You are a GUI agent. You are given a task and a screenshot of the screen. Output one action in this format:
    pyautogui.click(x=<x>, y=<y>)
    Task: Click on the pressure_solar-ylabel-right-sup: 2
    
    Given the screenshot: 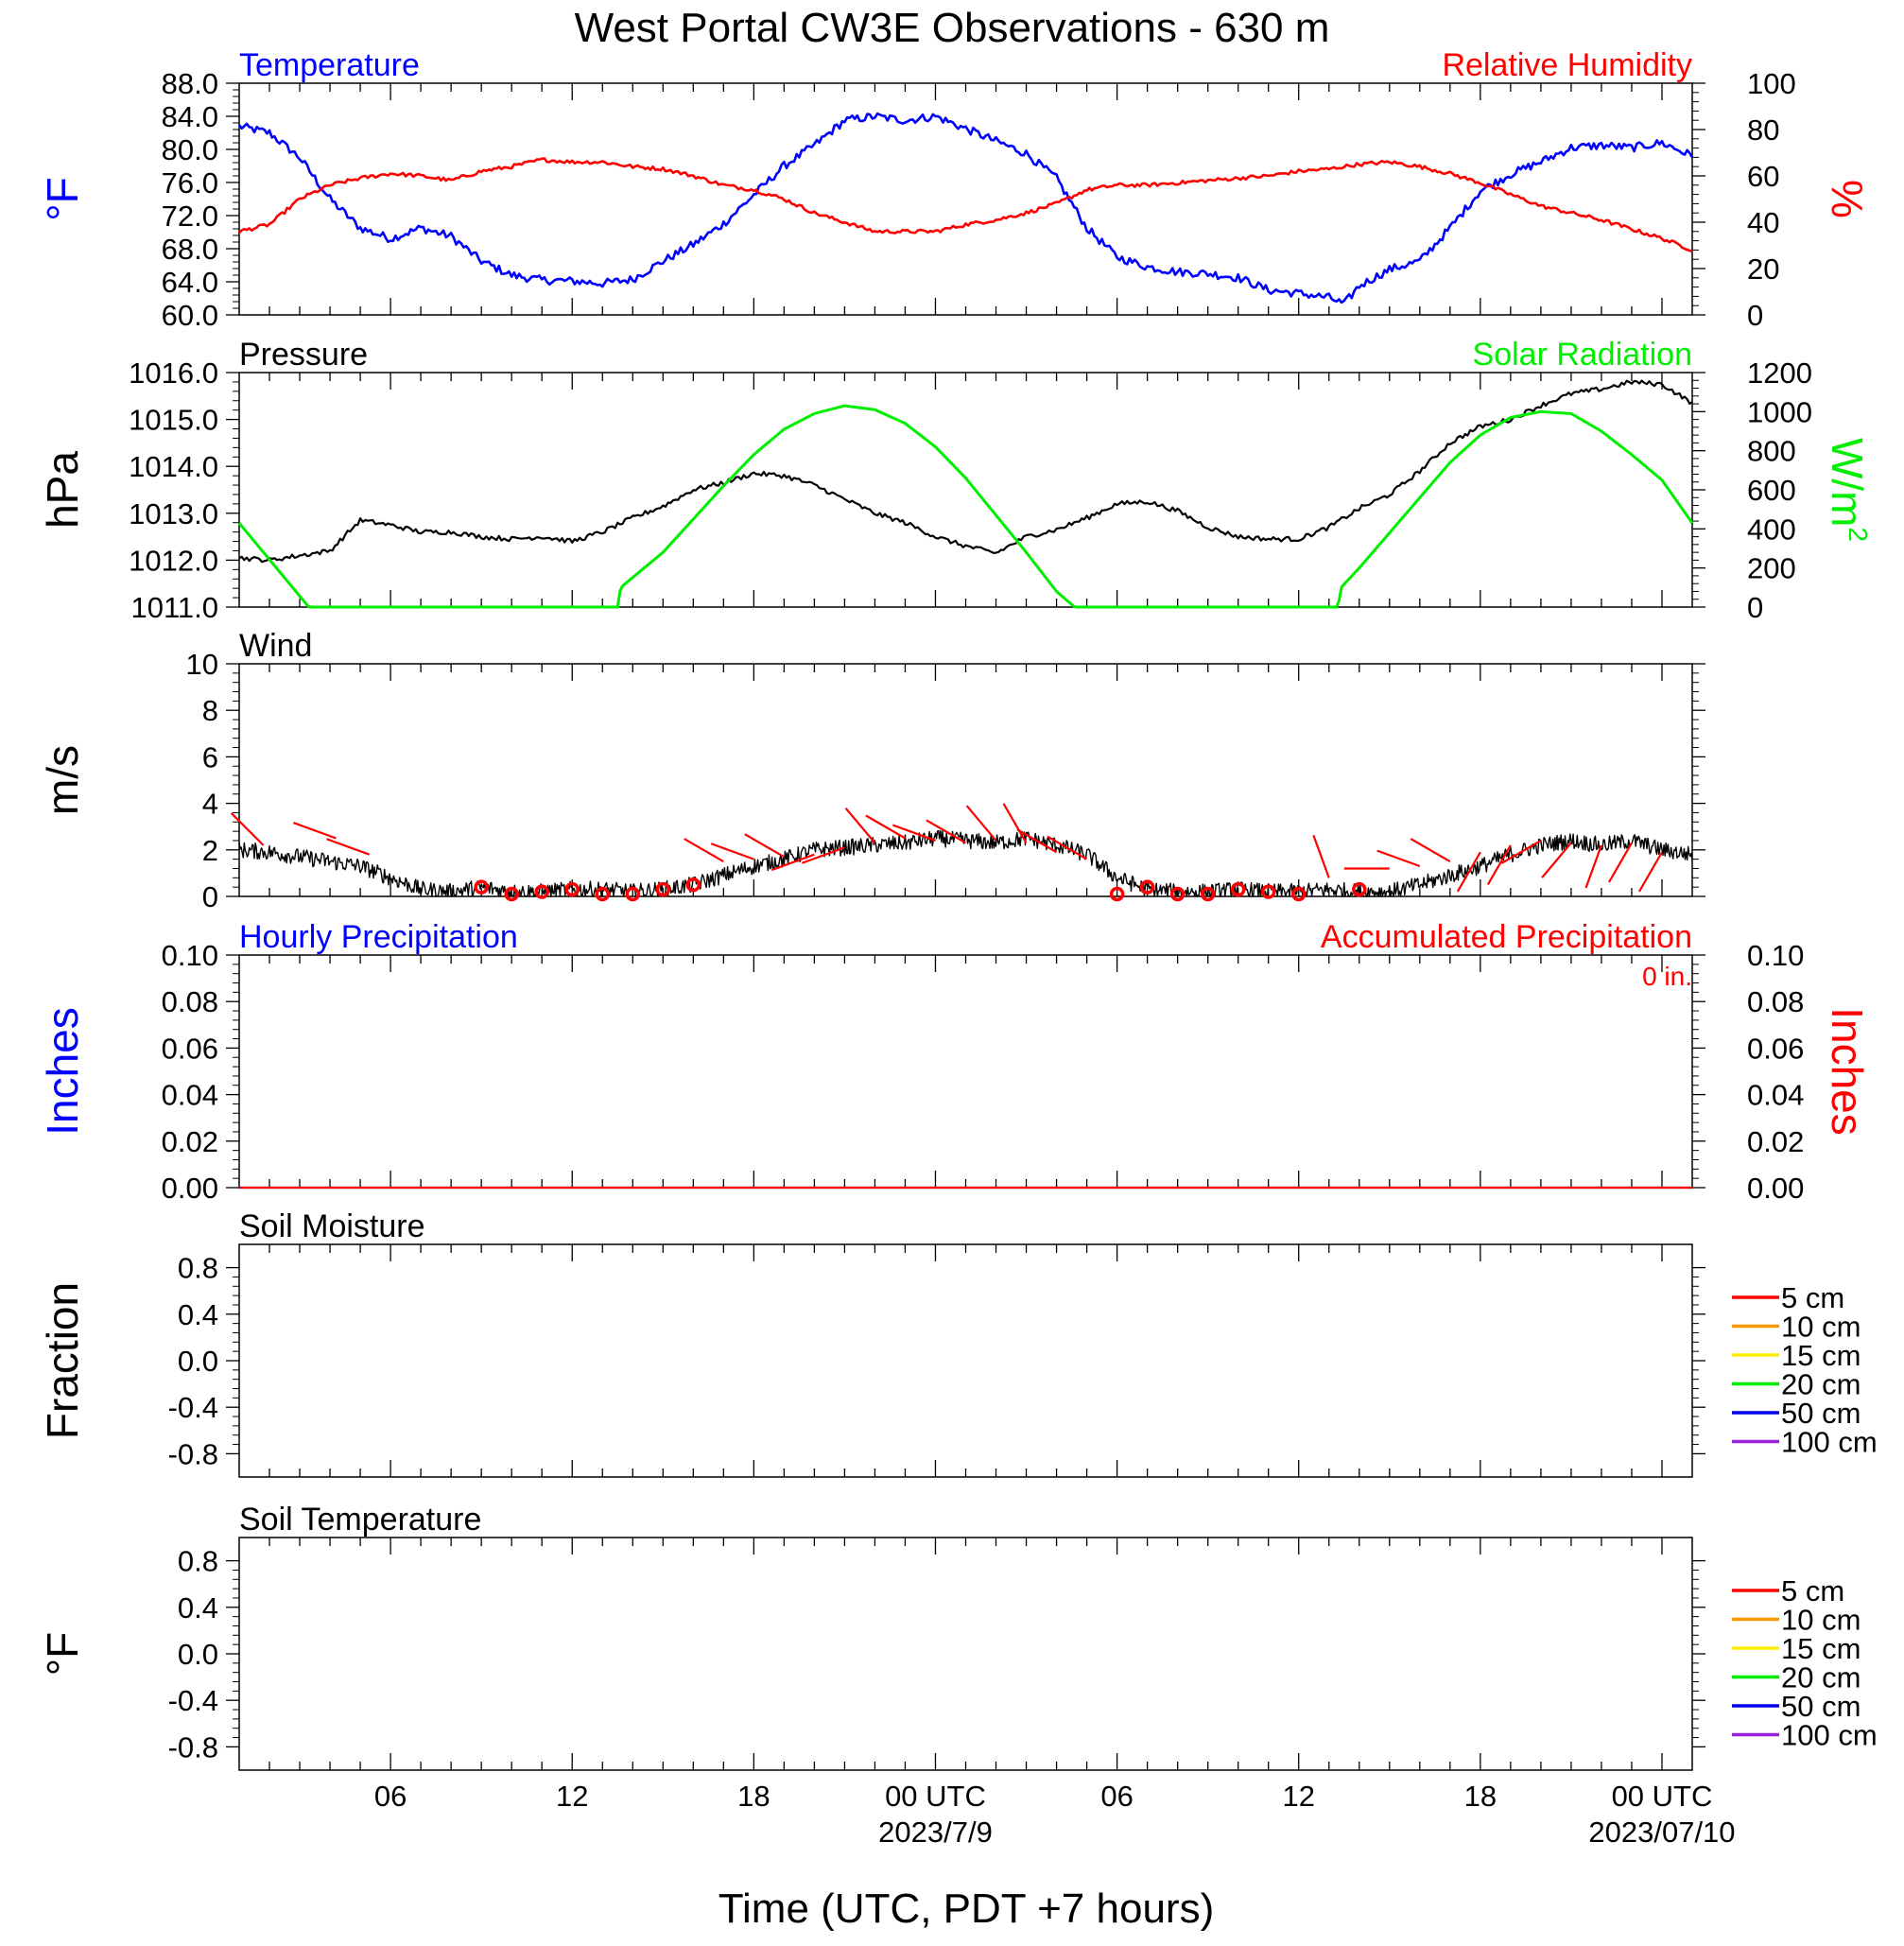 What is the action you would take?
    pyautogui.click(x=1858, y=535)
    